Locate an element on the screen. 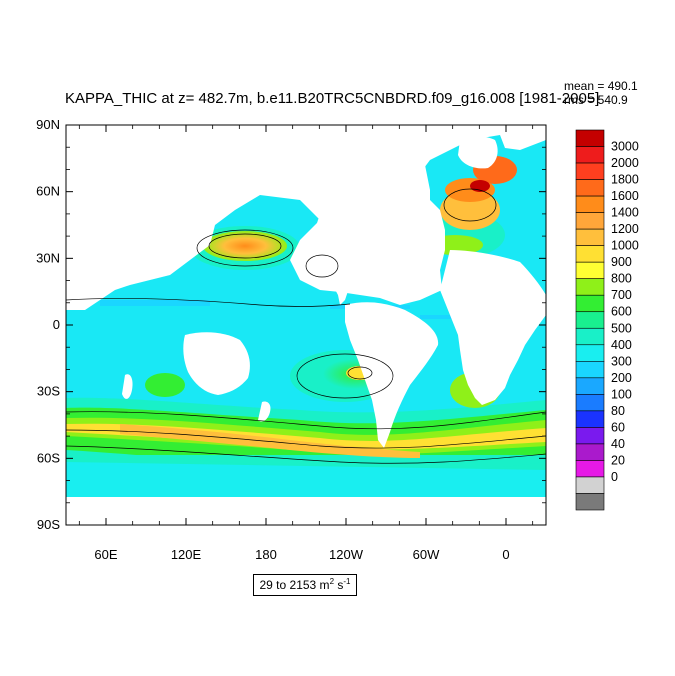 Image resolution: width=675 pixels, height=676 pixels. colorbar-label: 1400 is located at coordinates (625, 213).